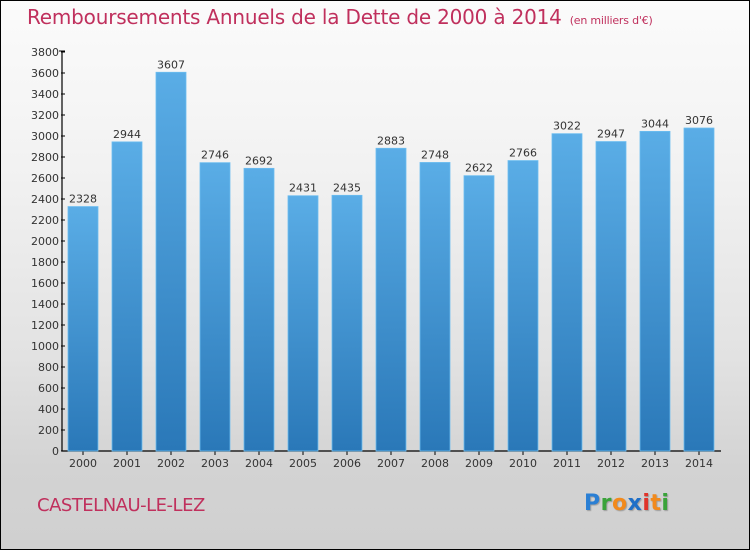  What do you see at coordinates (45, 325) in the screenshot?
I see `y-tick-label: 1200` at bounding box center [45, 325].